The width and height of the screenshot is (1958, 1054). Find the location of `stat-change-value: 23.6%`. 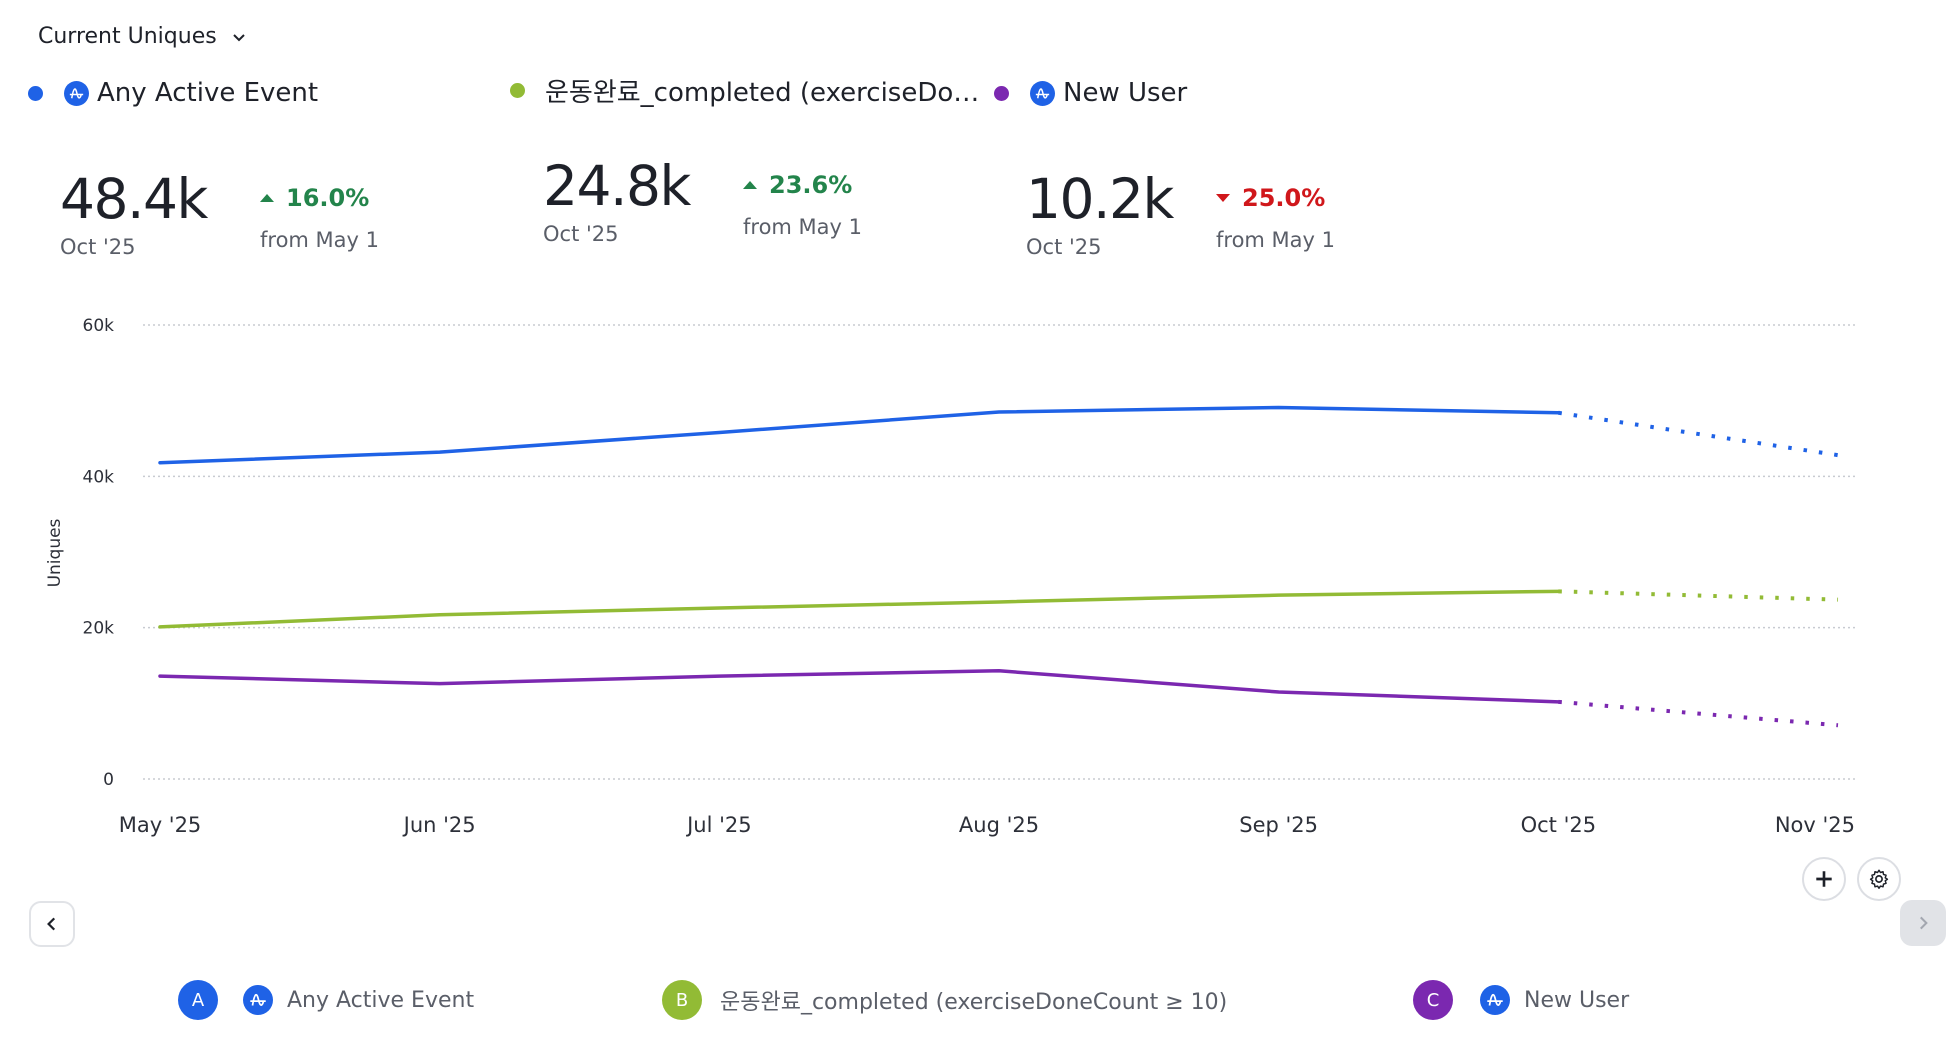

stat-change-value: 23.6% is located at coordinates (811, 185).